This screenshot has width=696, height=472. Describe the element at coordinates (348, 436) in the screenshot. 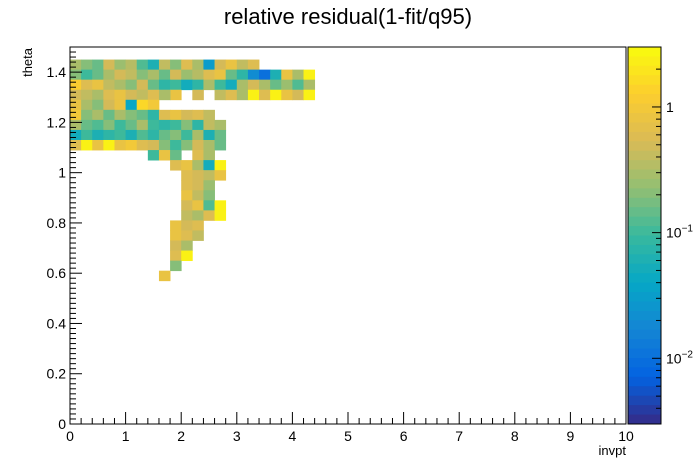

I see `x-tick-label: 5` at that location.